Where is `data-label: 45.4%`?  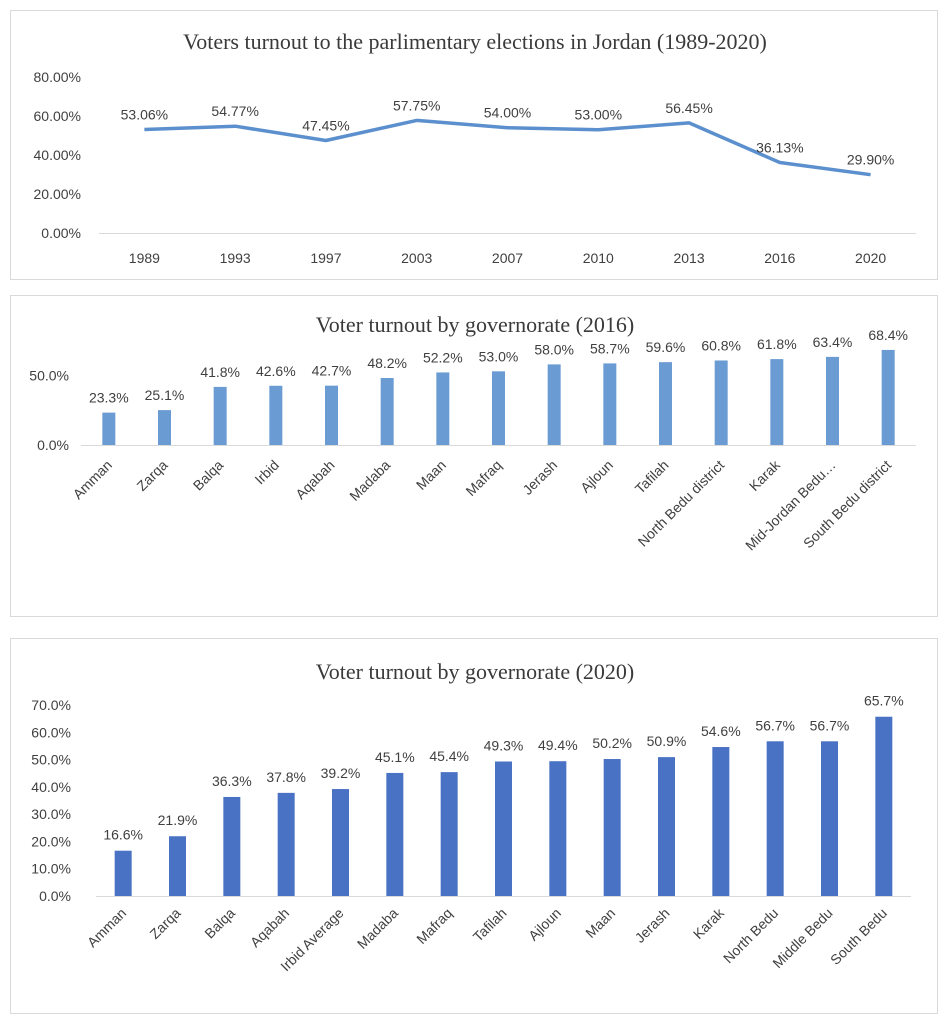
data-label: 45.4% is located at coordinates (449, 756).